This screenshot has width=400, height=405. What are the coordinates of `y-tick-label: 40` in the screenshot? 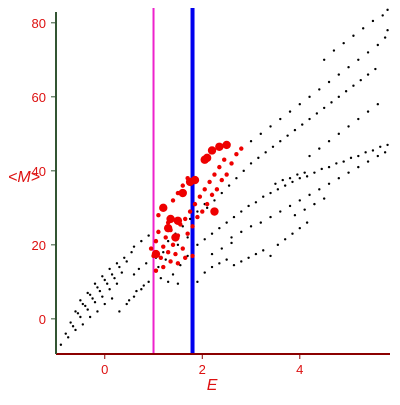 It's located at (39, 171).